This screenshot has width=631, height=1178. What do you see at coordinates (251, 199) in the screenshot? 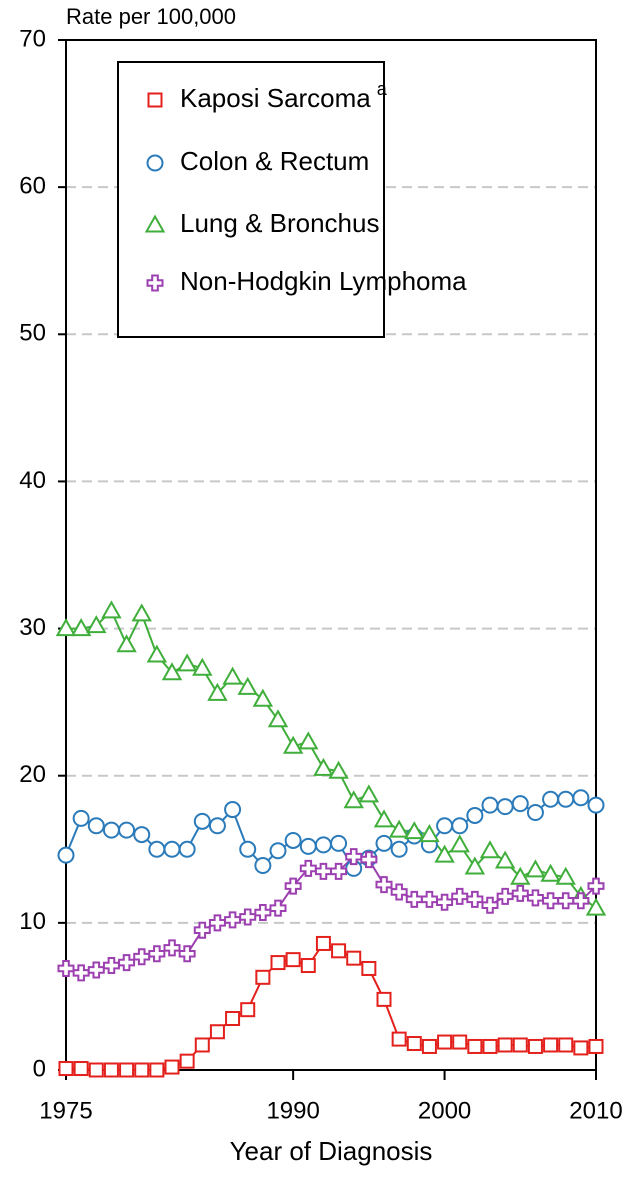
I see `legend-box` at bounding box center [251, 199].